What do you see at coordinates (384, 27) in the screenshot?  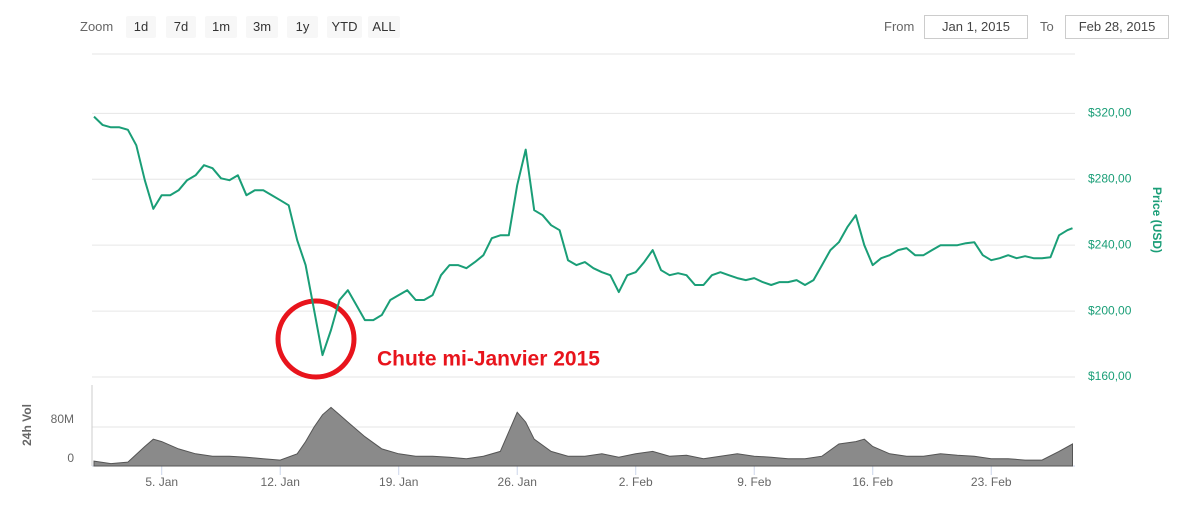 I see `zoom-button: ALL` at bounding box center [384, 27].